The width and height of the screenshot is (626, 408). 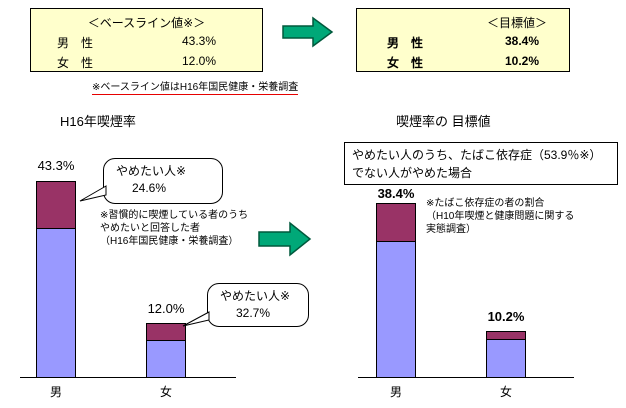 I want to click on bar-male-target-top-segment, so click(x=396, y=222).